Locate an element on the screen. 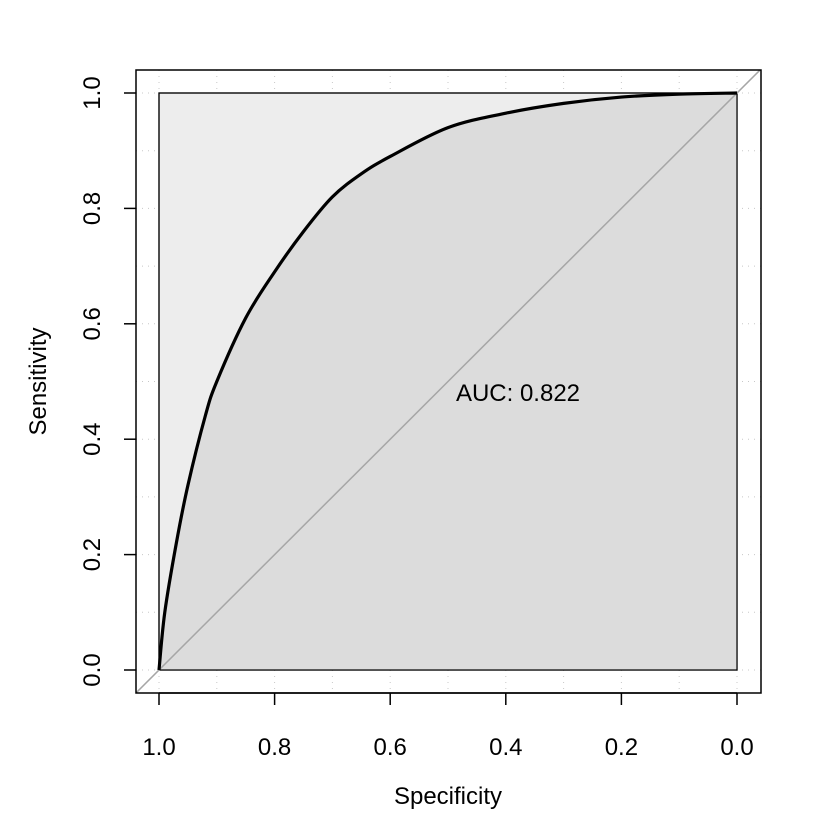  y-tick-label: 0.2 is located at coordinates (92, 554).